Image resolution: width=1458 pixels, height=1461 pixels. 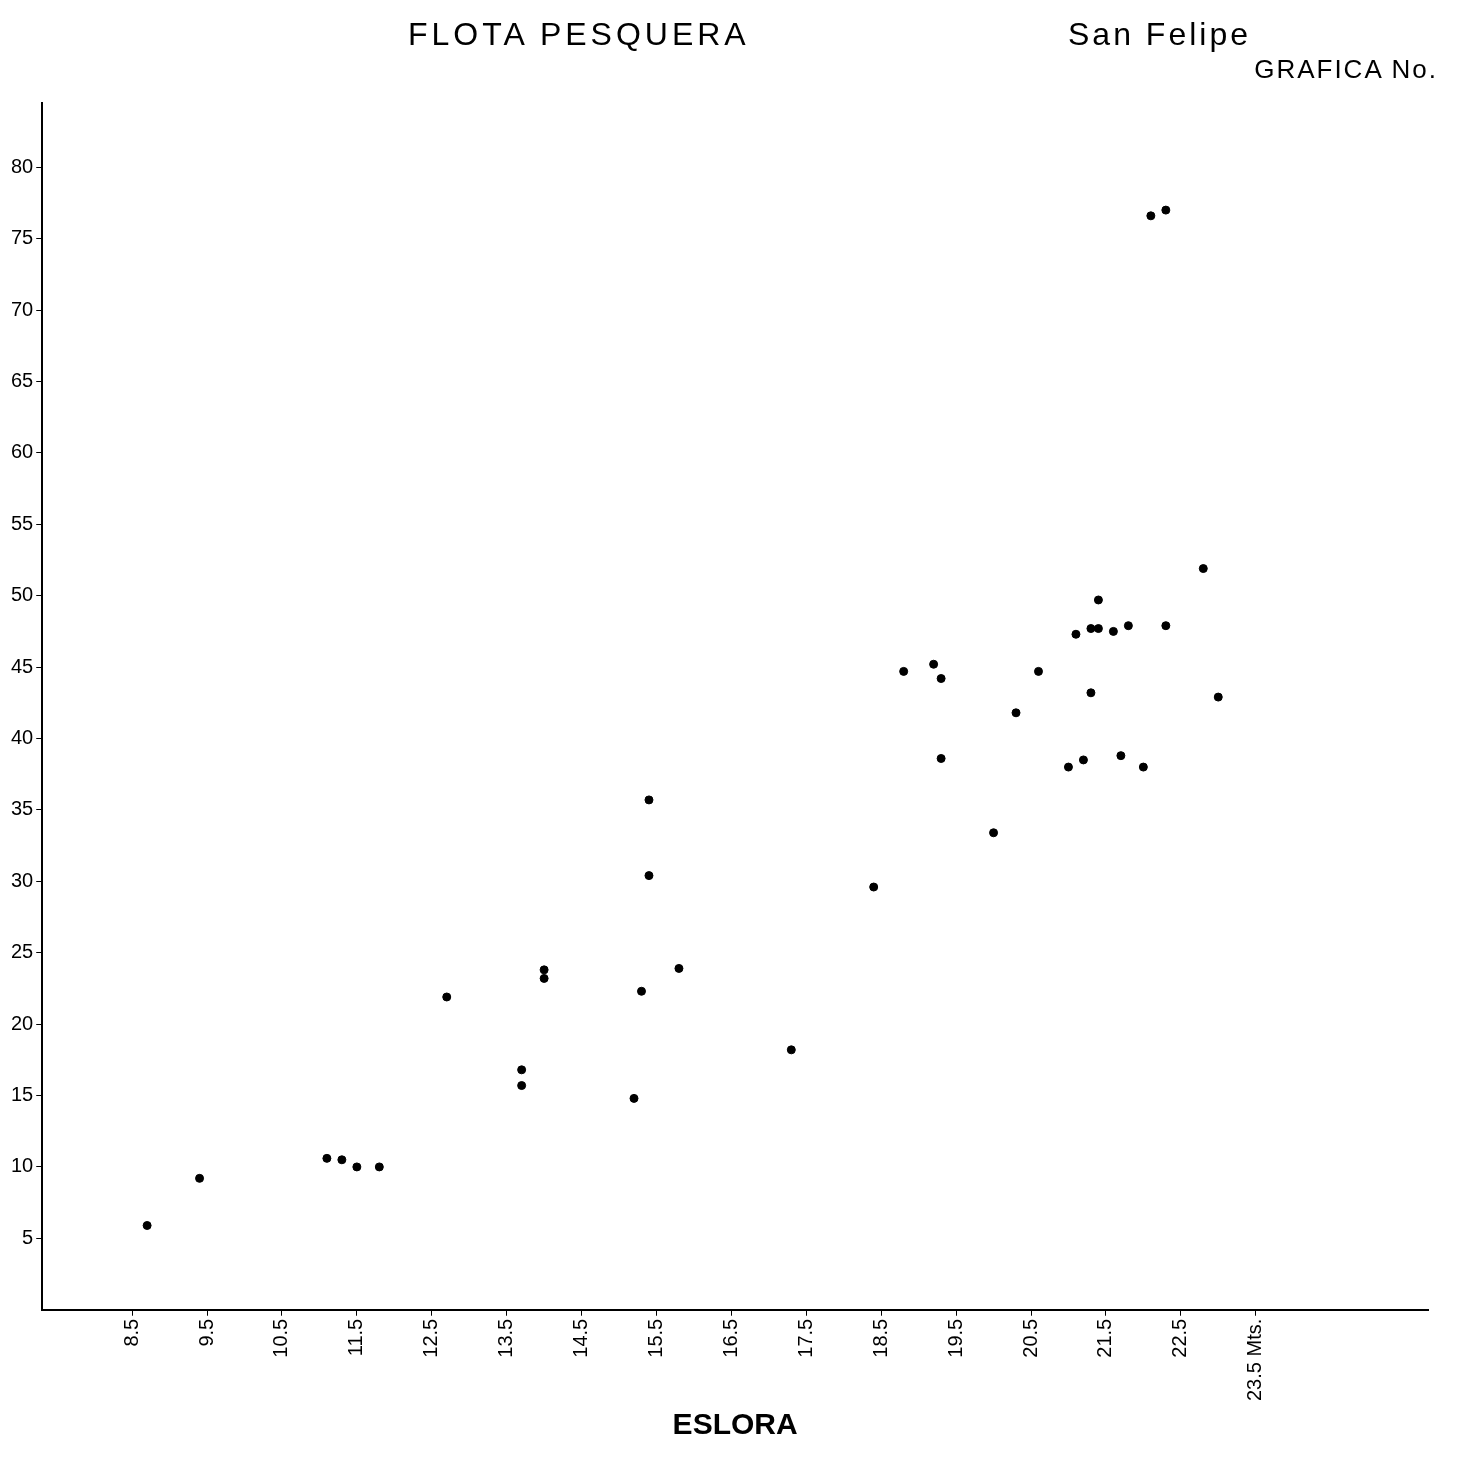 What do you see at coordinates (1029, 1338) in the screenshot?
I see `x-tick-label: 20.5` at bounding box center [1029, 1338].